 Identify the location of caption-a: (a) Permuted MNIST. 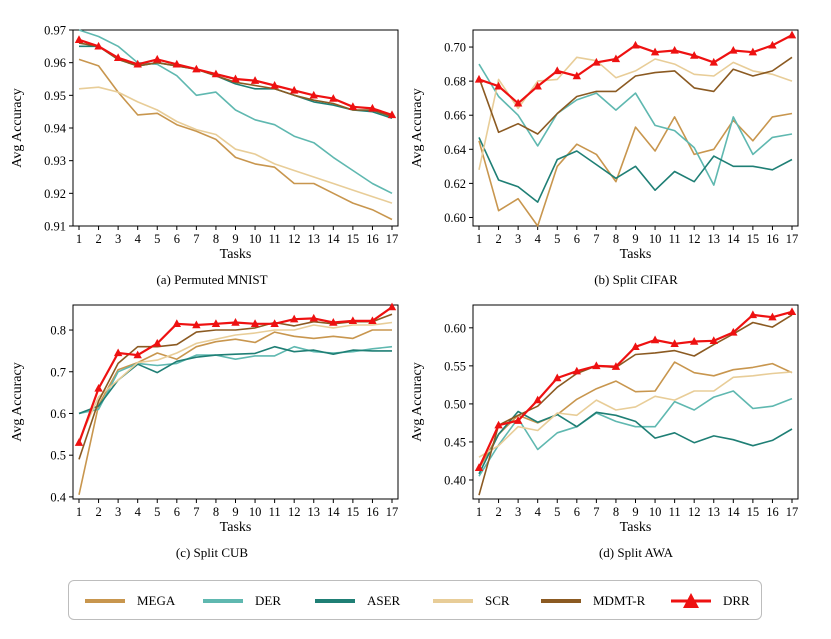
(212, 279).